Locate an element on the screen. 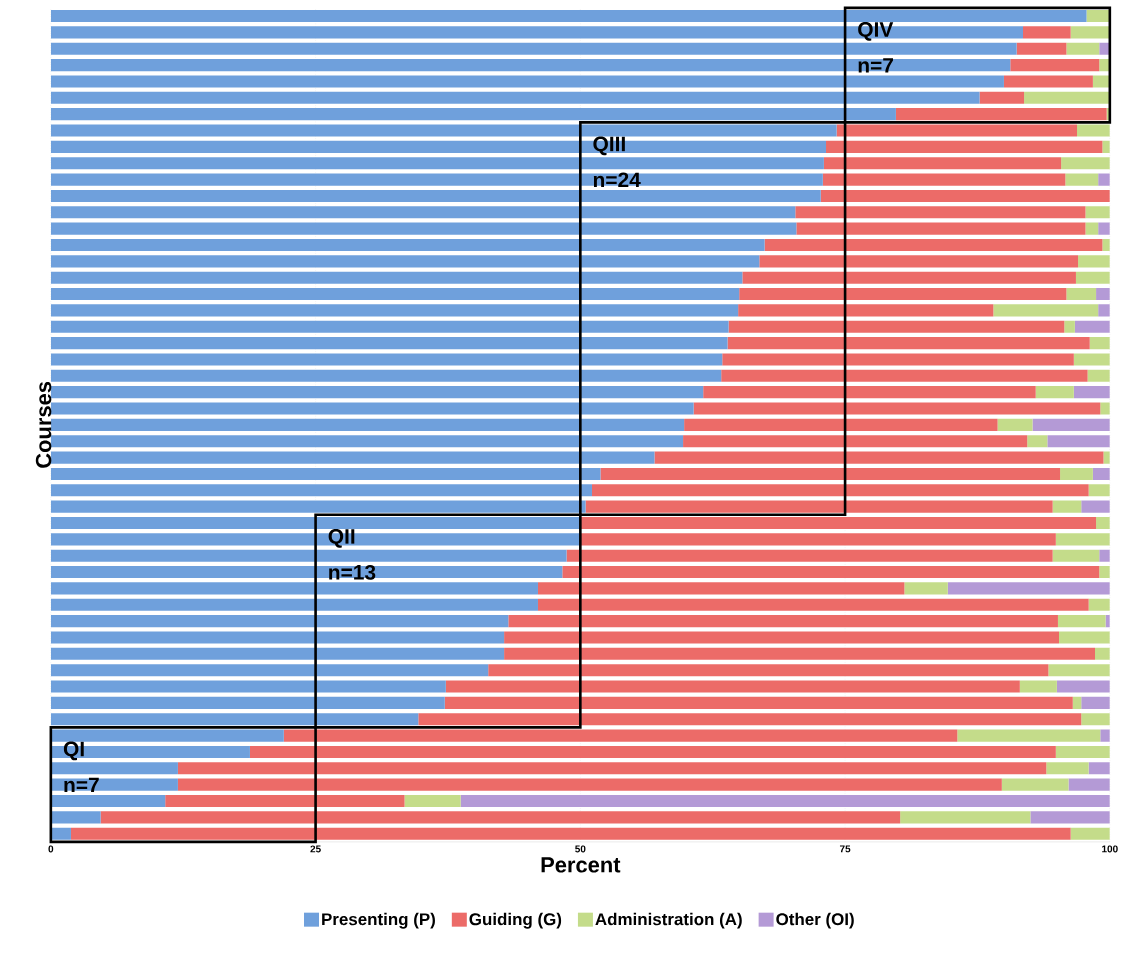  legend-label: Presenting (P) is located at coordinates (378, 920).